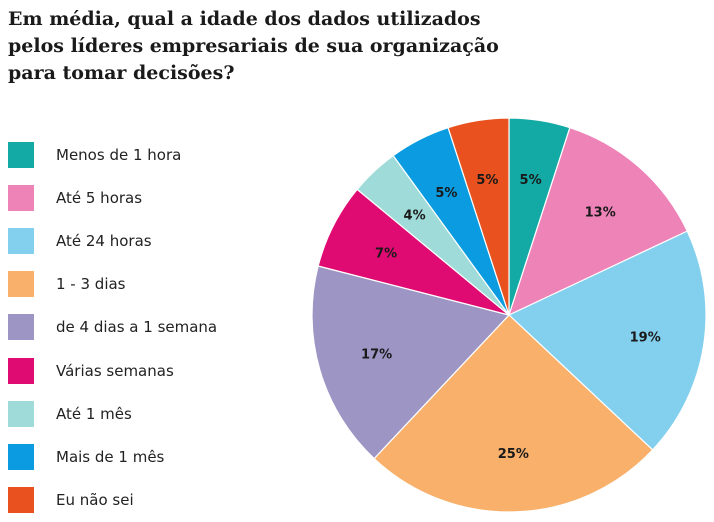 This screenshot has width=714, height=522. I want to click on pie-value-label: 13%, so click(600, 213).